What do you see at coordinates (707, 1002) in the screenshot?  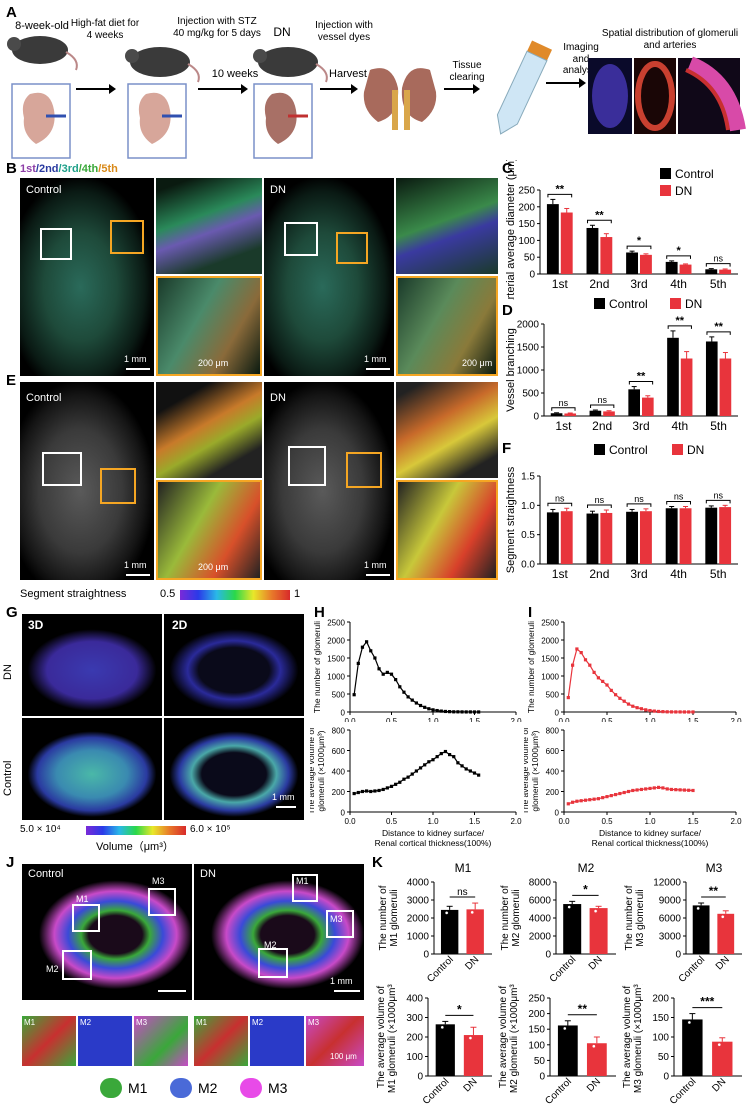 I see `sig-label: ***` at bounding box center [707, 1002].